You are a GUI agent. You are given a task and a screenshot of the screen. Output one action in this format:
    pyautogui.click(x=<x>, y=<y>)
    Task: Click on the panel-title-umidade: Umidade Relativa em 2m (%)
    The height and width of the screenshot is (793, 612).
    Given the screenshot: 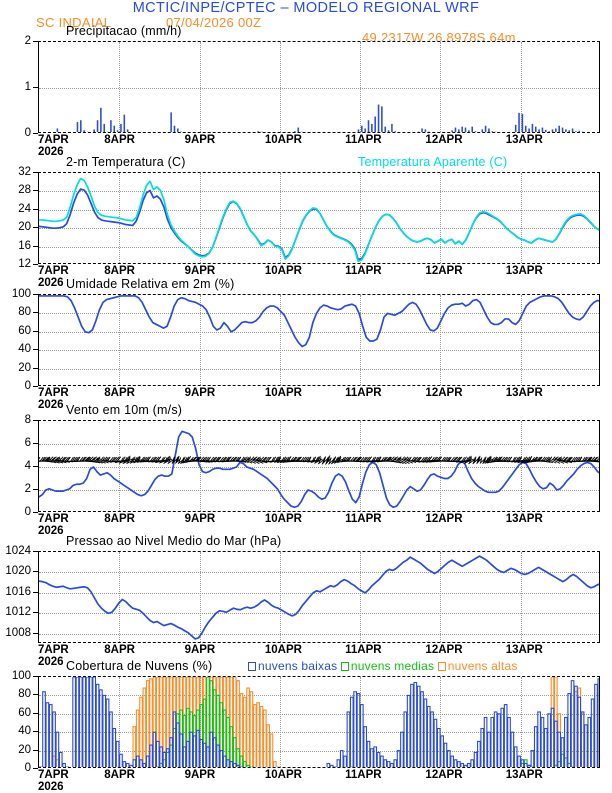 What is the action you would take?
    pyautogui.click(x=150, y=284)
    